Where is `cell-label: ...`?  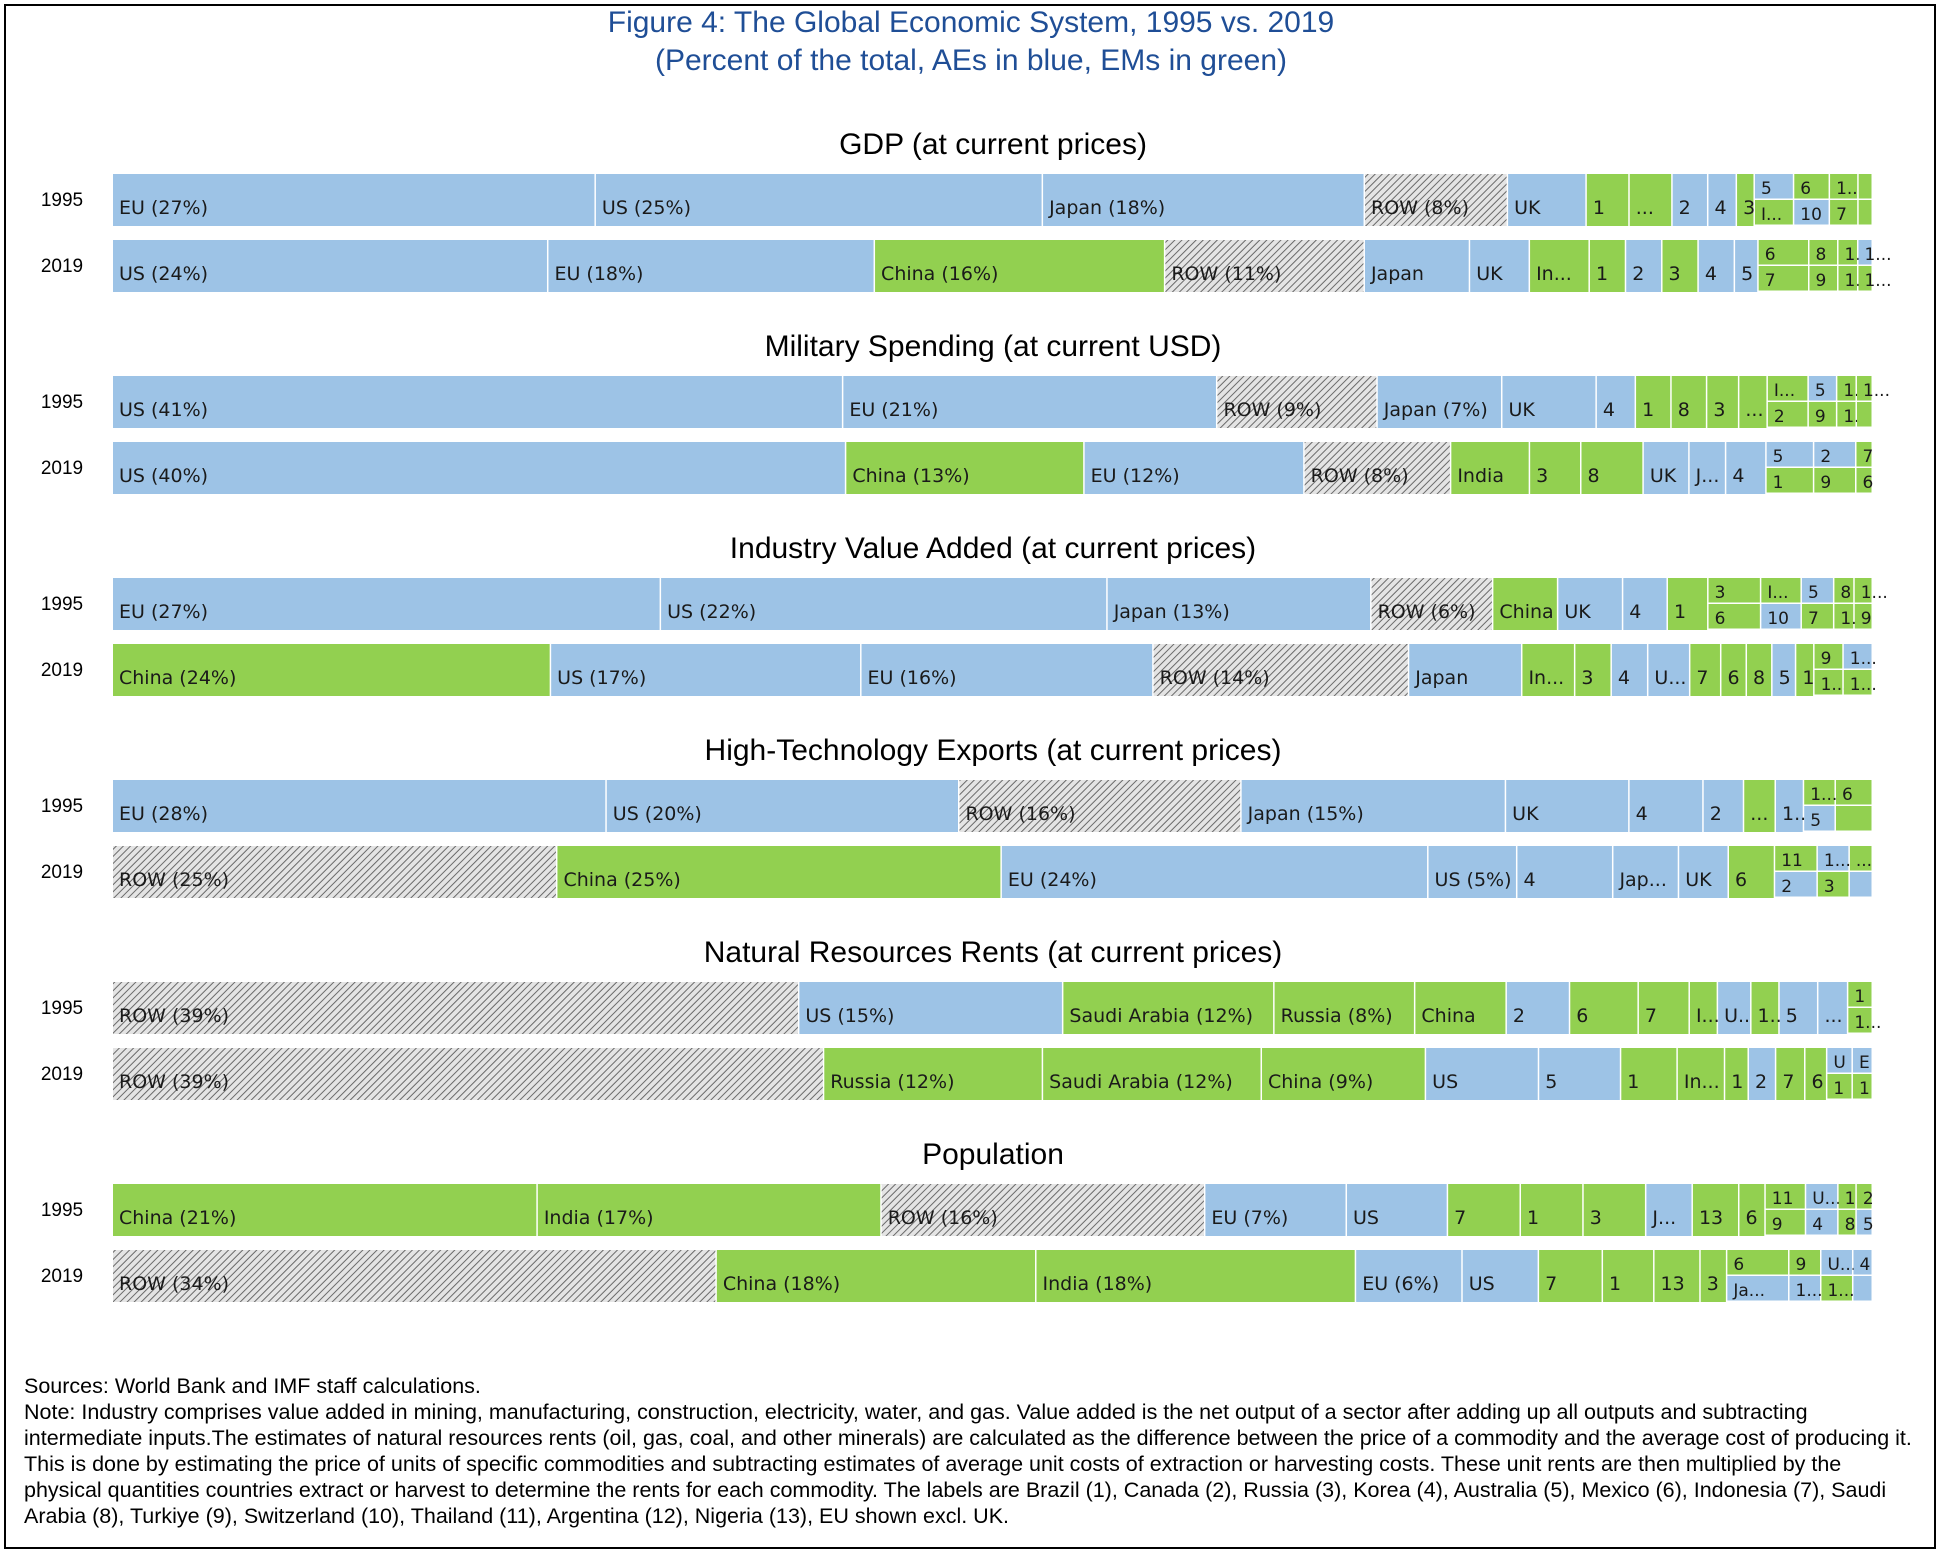
cell-label: ... is located at coordinates (1645, 208).